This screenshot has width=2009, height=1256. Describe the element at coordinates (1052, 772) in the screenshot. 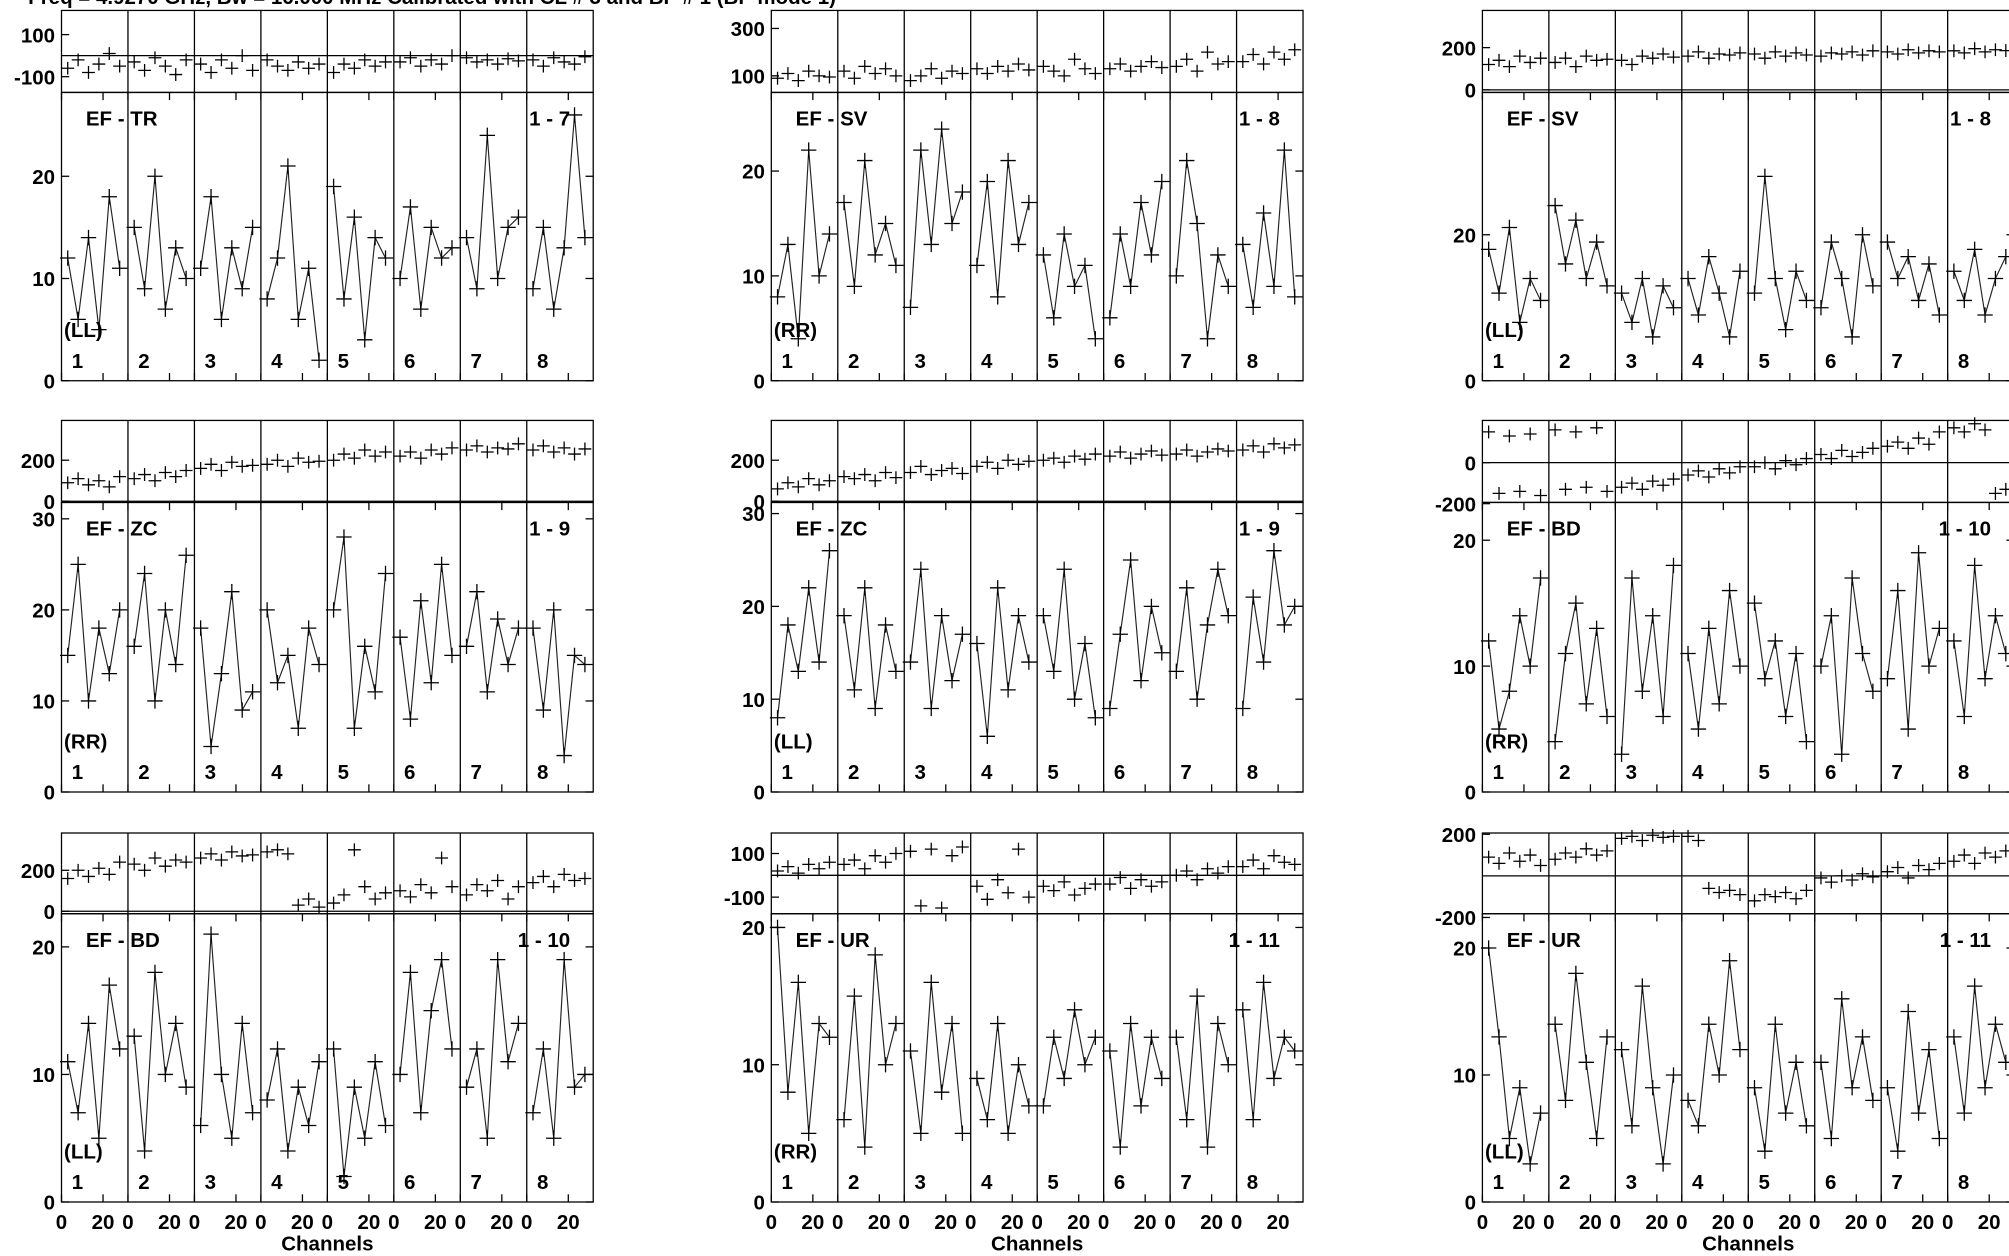

I see `if-label: 5` at that location.